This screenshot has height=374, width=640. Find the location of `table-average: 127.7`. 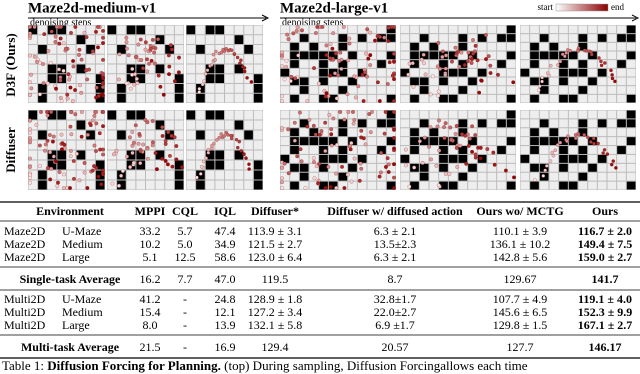

table-average: 127.7 is located at coordinates (520, 347).